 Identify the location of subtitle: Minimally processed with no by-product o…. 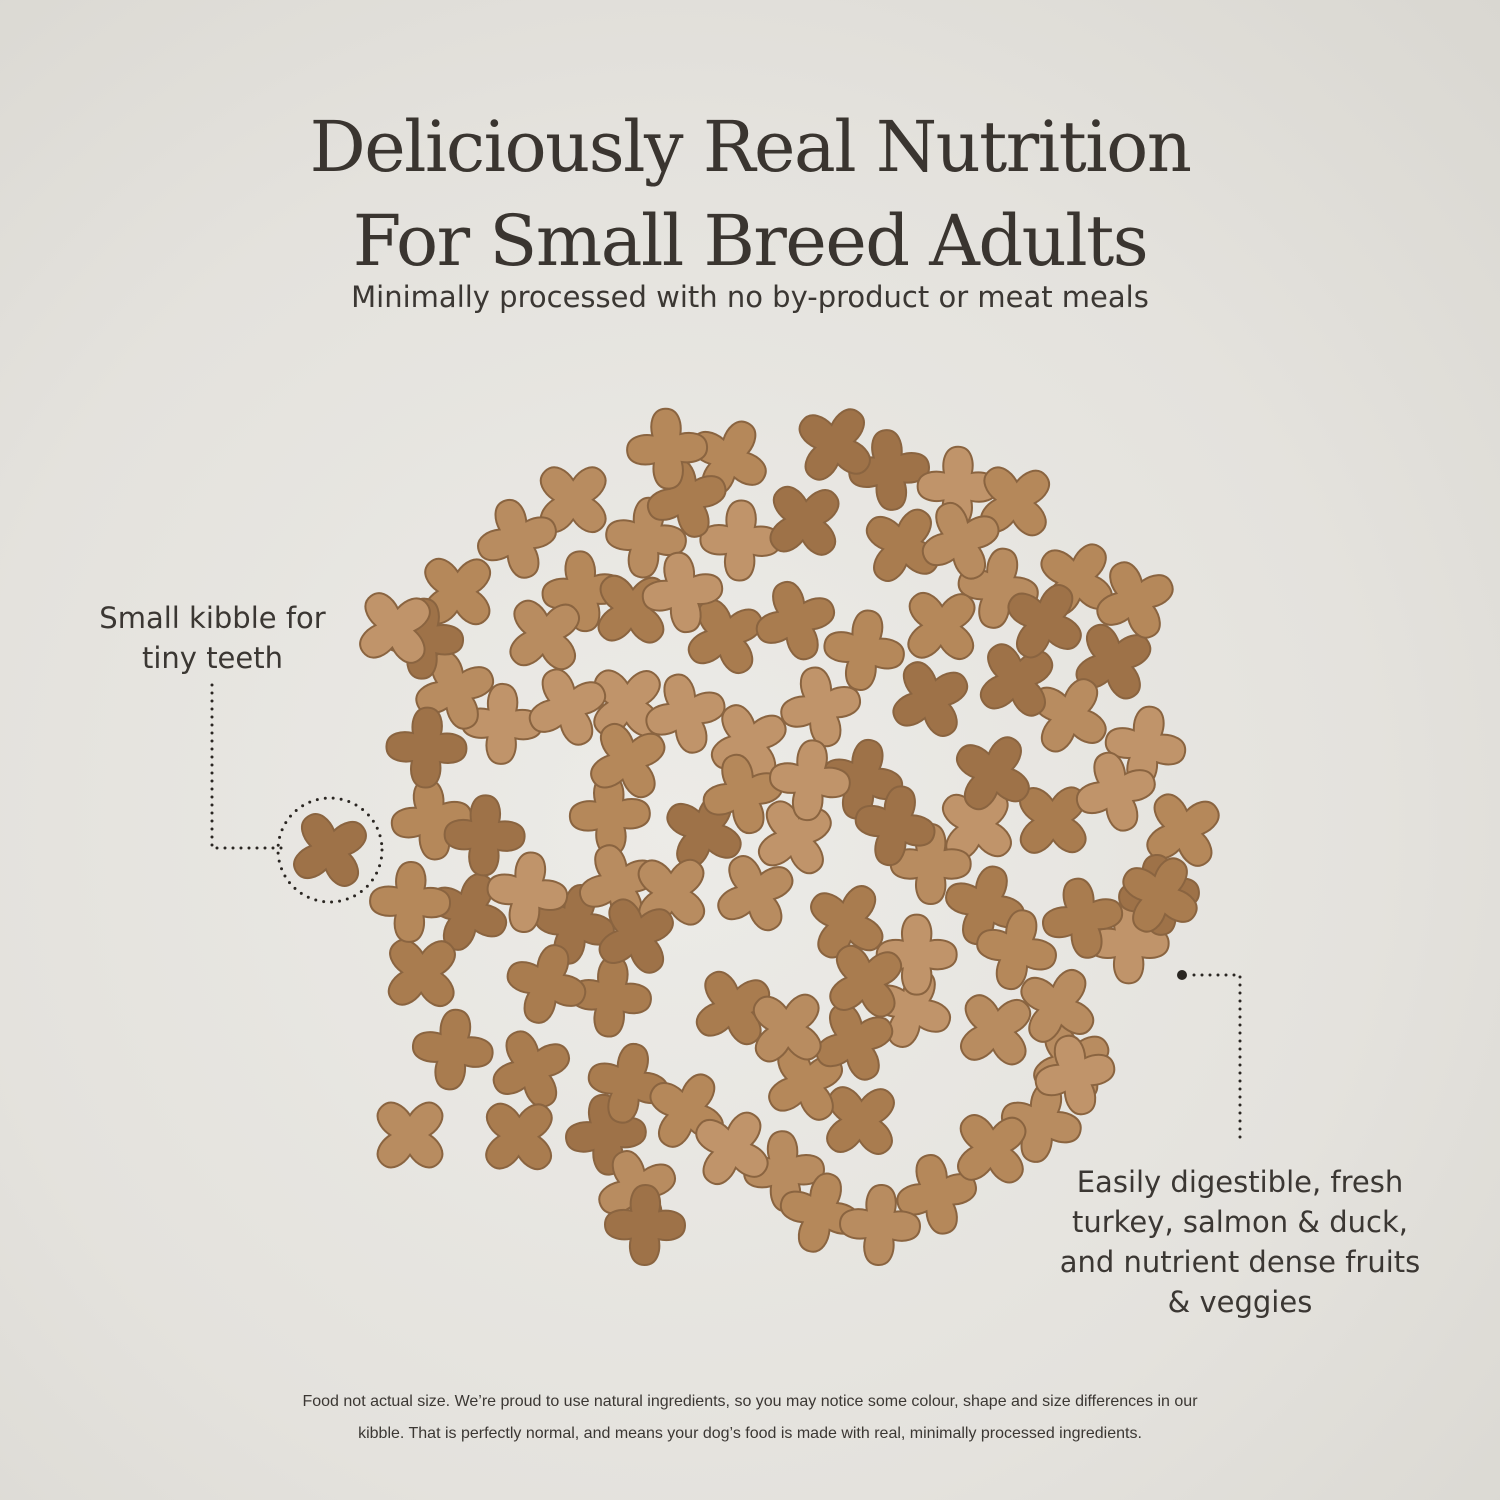
(750, 297).